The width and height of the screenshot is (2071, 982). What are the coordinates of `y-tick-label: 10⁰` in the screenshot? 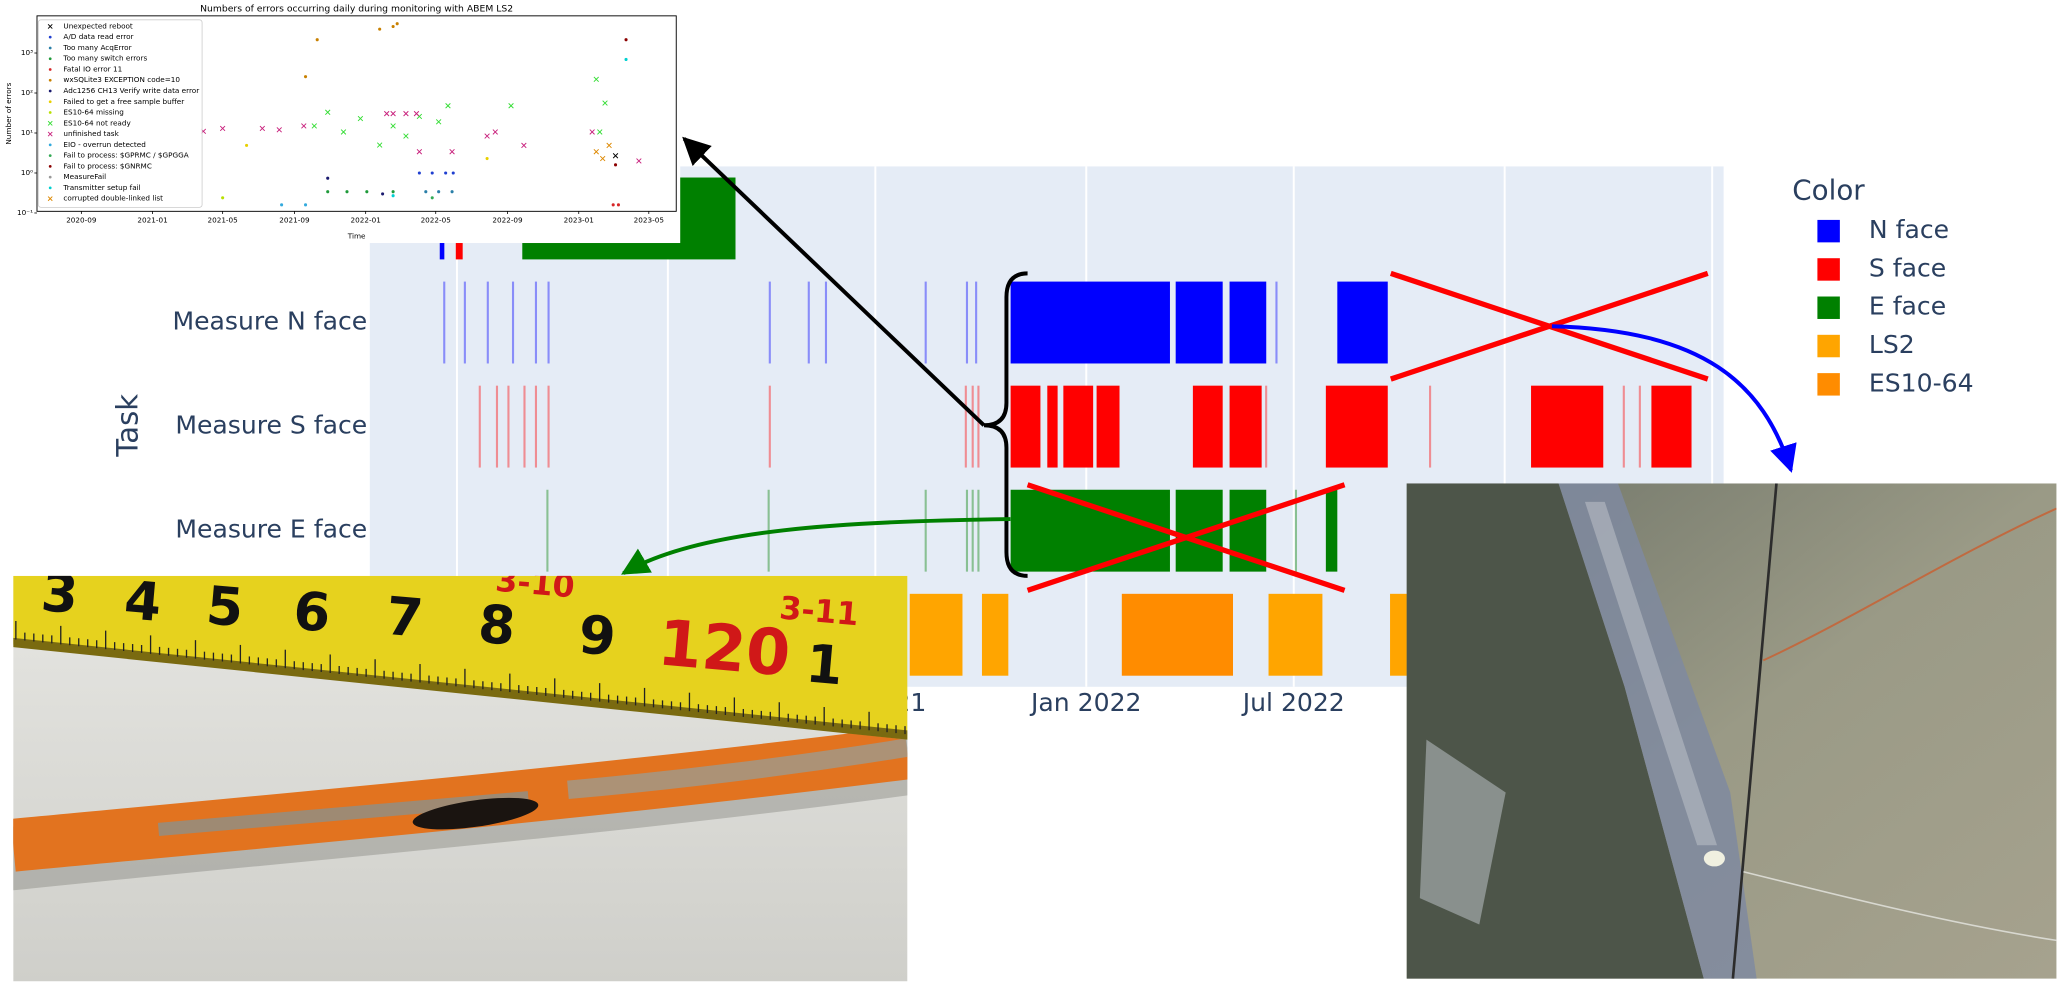 It's located at (27, 172).